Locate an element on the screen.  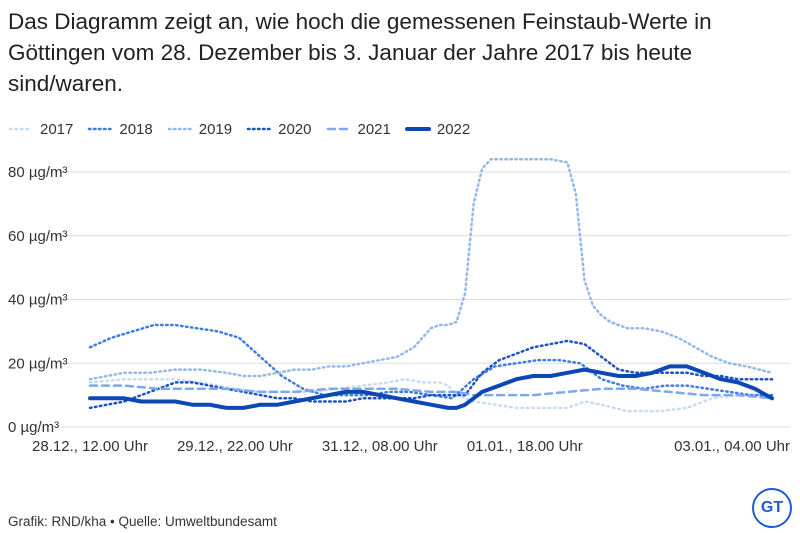
series-line-2022 is located at coordinates (431, 387).